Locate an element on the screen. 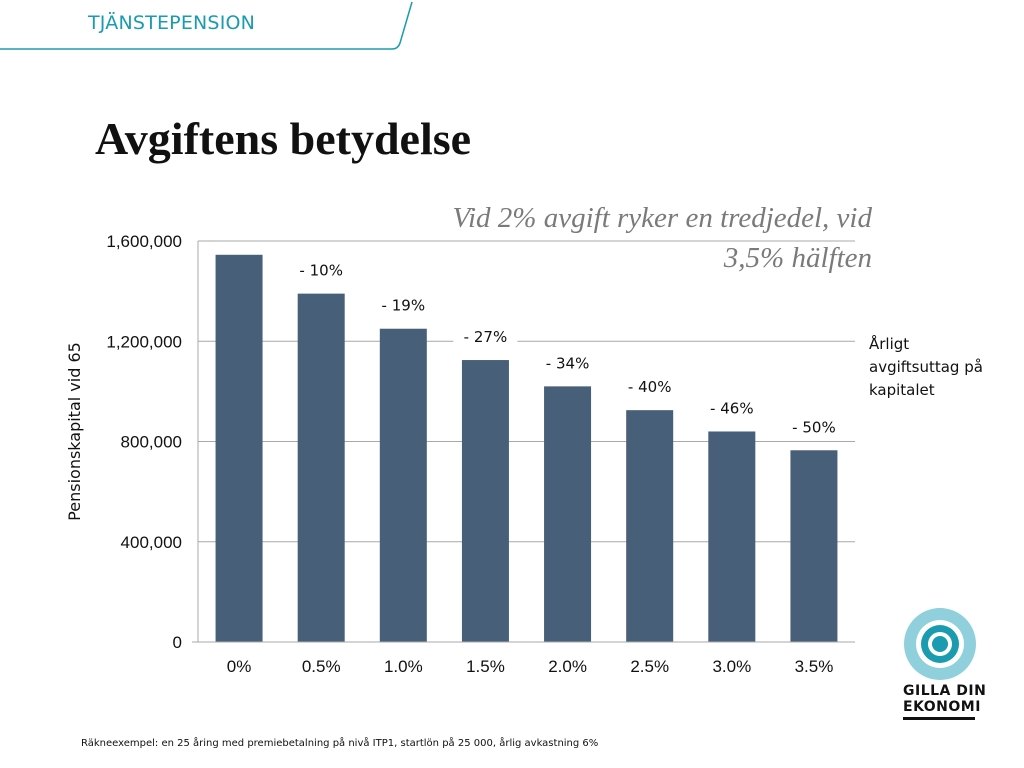 Image resolution: width=1024 pixels, height=768 pixels. data-label: - 46% is located at coordinates (732, 408).